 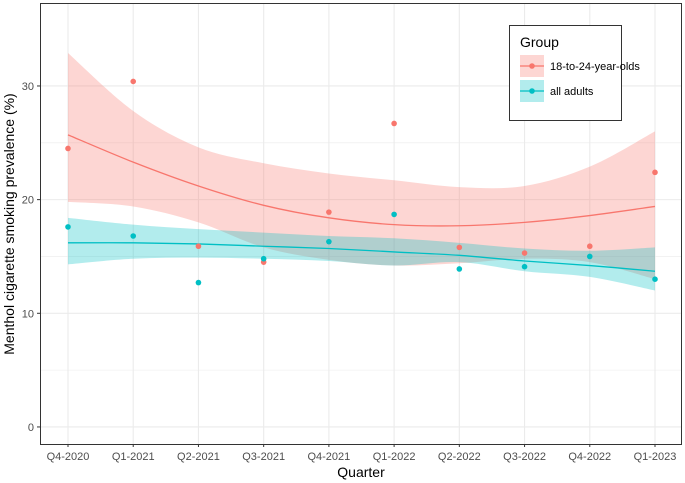 I want to click on x-tick-label: Q3-2022, so click(x=524, y=457).